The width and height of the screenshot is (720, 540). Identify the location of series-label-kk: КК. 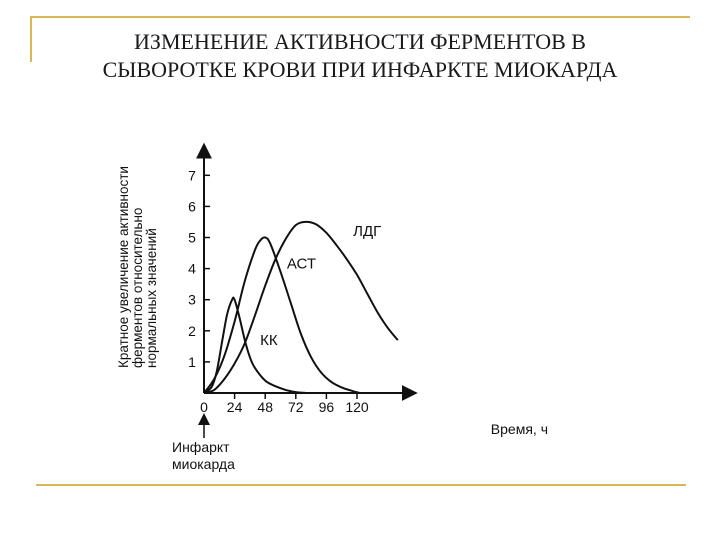
(269, 340).